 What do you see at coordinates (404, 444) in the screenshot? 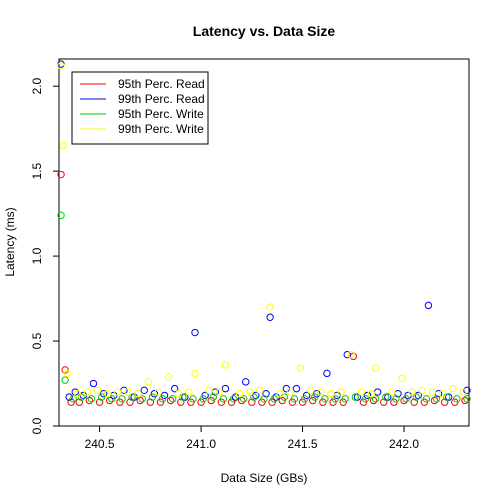
I see `x-tick-label: 242.0` at bounding box center [404, 444].